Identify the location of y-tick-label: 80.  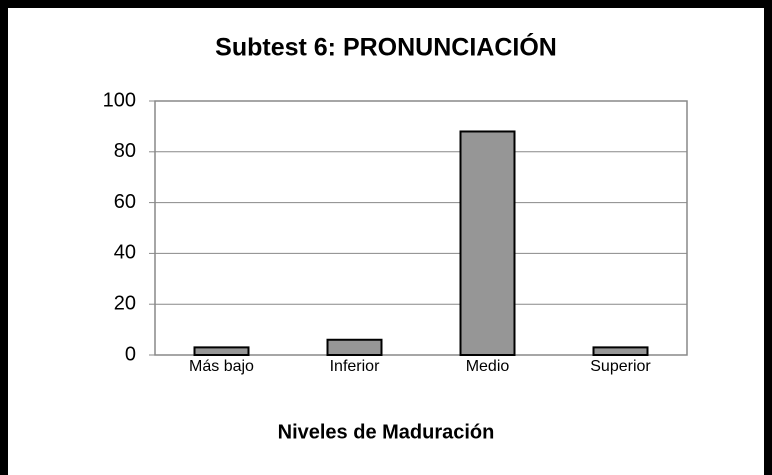
(125, 151).